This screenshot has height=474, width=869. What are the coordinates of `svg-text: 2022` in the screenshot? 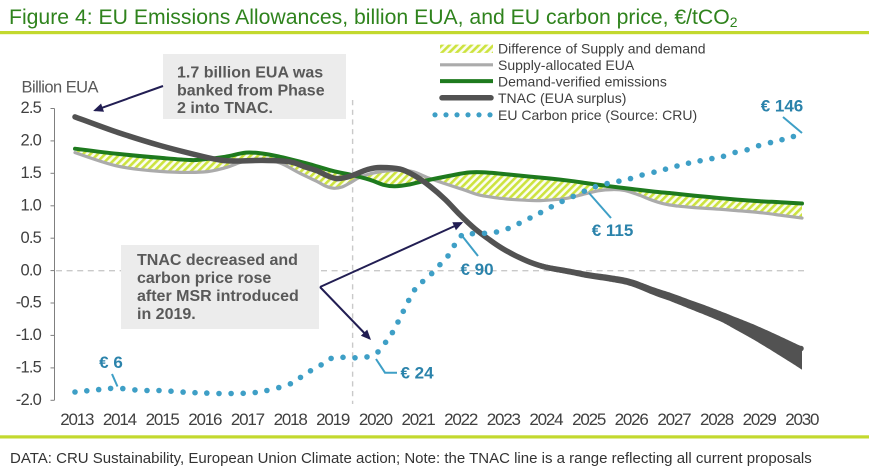 It's located at (461, 419).